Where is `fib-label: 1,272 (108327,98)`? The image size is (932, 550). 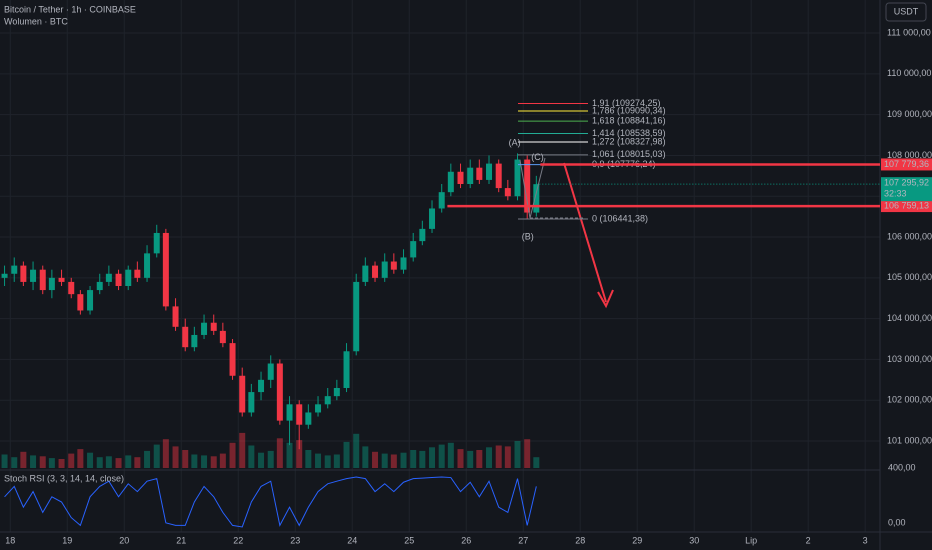
fib-label: 1,272 (108327,98) is located at coordinates (629, 141).